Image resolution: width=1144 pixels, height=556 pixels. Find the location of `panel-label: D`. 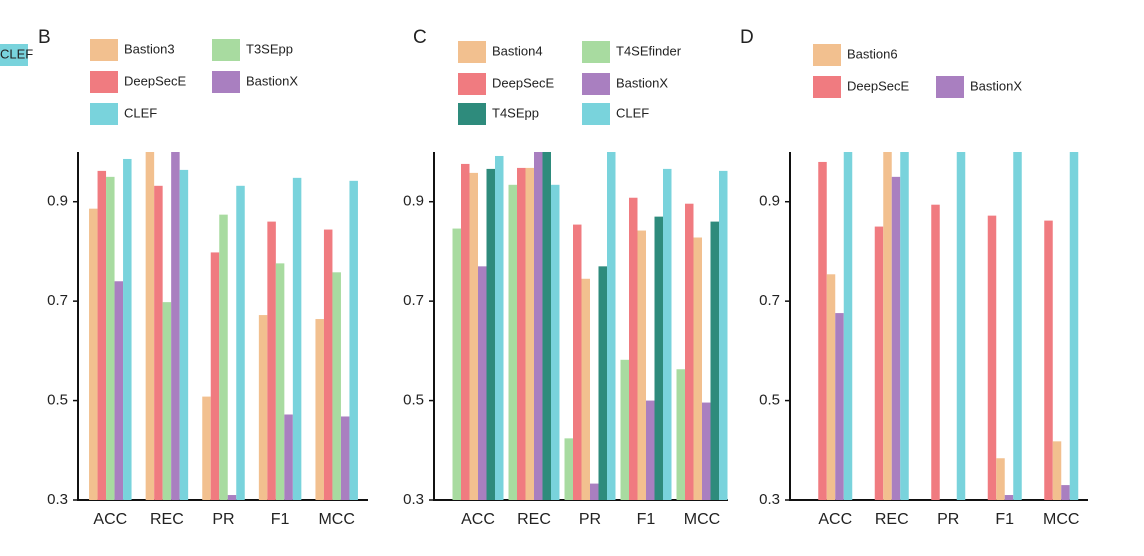

panel-label: D is located at coordinates (747, 37).